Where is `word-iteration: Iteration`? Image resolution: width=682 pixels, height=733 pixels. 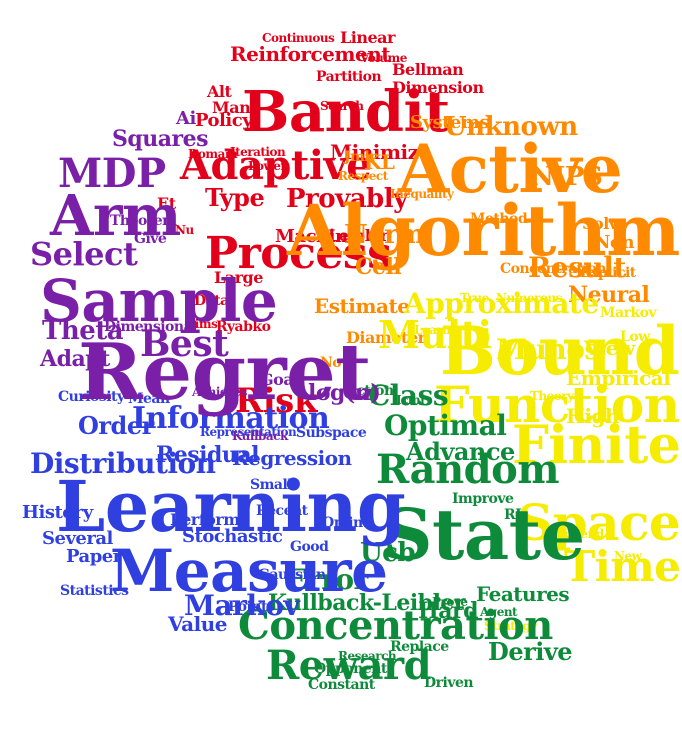 word-iteration: Iteration is located at coordinates (258, 152).